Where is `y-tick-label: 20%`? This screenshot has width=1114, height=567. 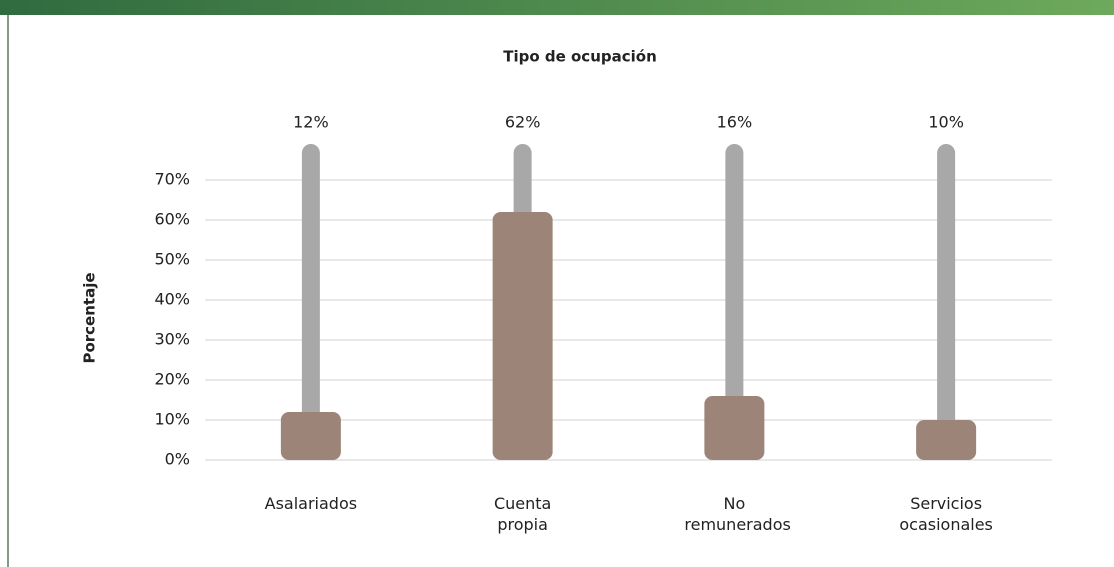
y-tick-label: 20% is located at coordinates (172, 379).